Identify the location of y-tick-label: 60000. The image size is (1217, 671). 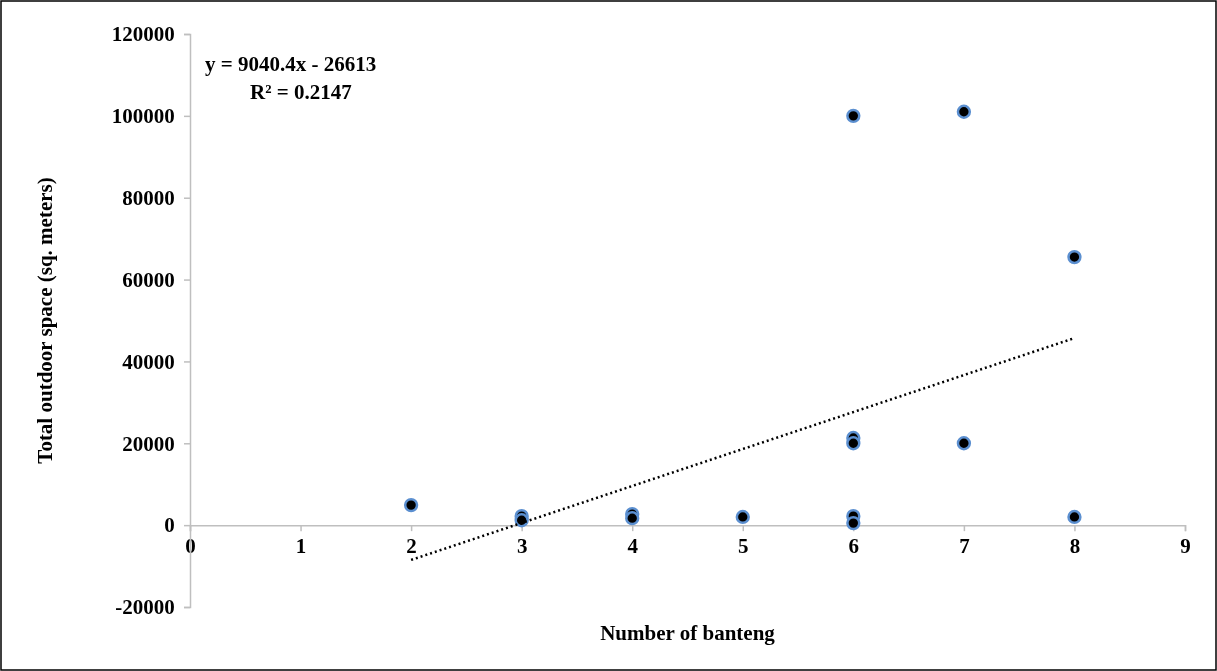
(148, 279).